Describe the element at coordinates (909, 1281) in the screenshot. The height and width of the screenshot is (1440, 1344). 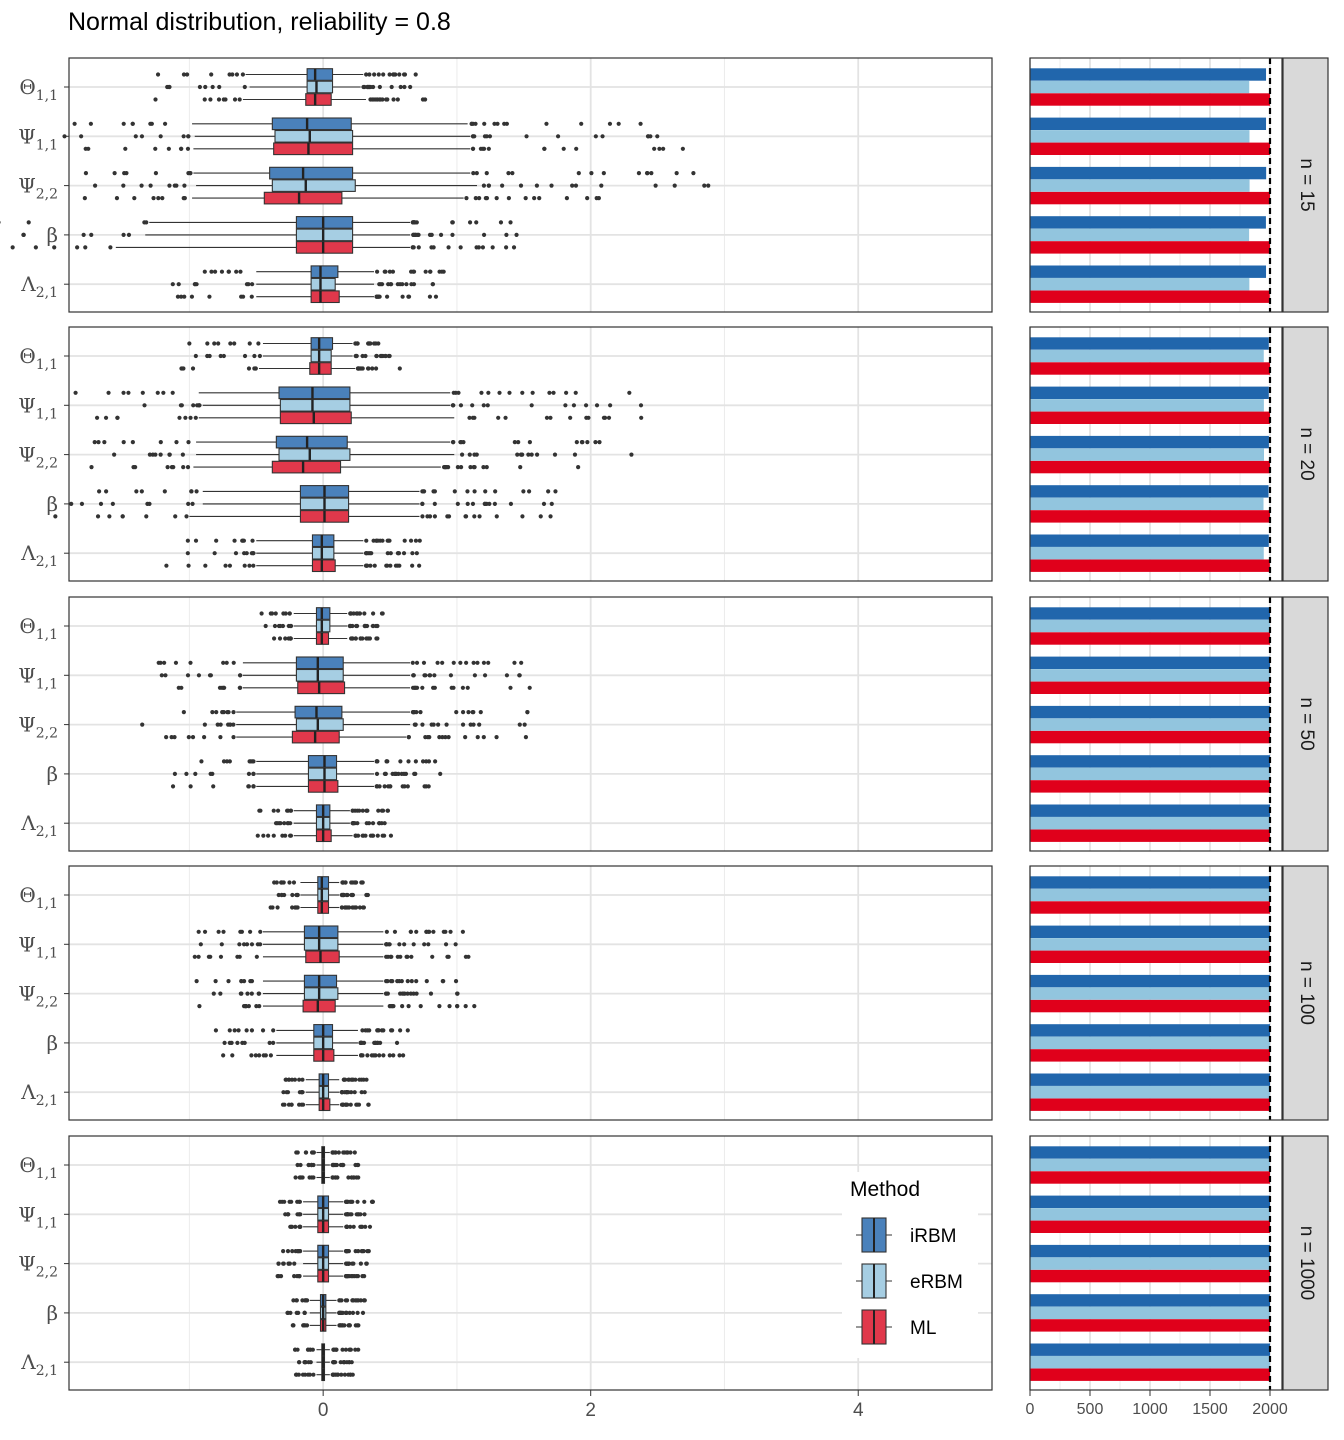
I see `legend-item-eRBM: eRBM` at that location.